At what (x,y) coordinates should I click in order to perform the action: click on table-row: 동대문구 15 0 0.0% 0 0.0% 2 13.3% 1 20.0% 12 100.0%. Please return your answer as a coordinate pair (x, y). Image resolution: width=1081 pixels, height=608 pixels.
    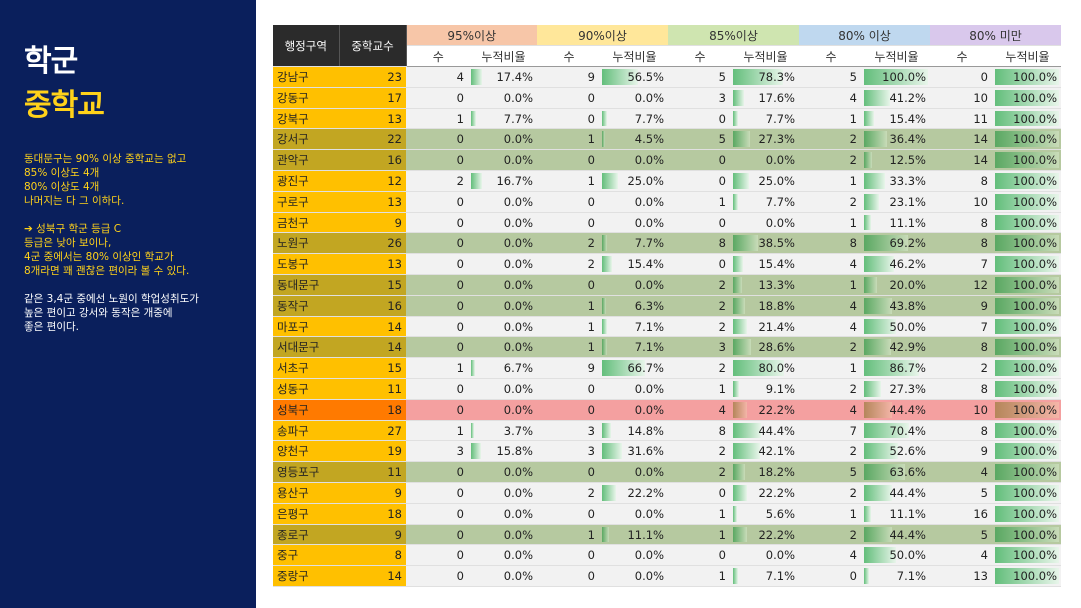
    Looking at the image, I should click on (667, 285).